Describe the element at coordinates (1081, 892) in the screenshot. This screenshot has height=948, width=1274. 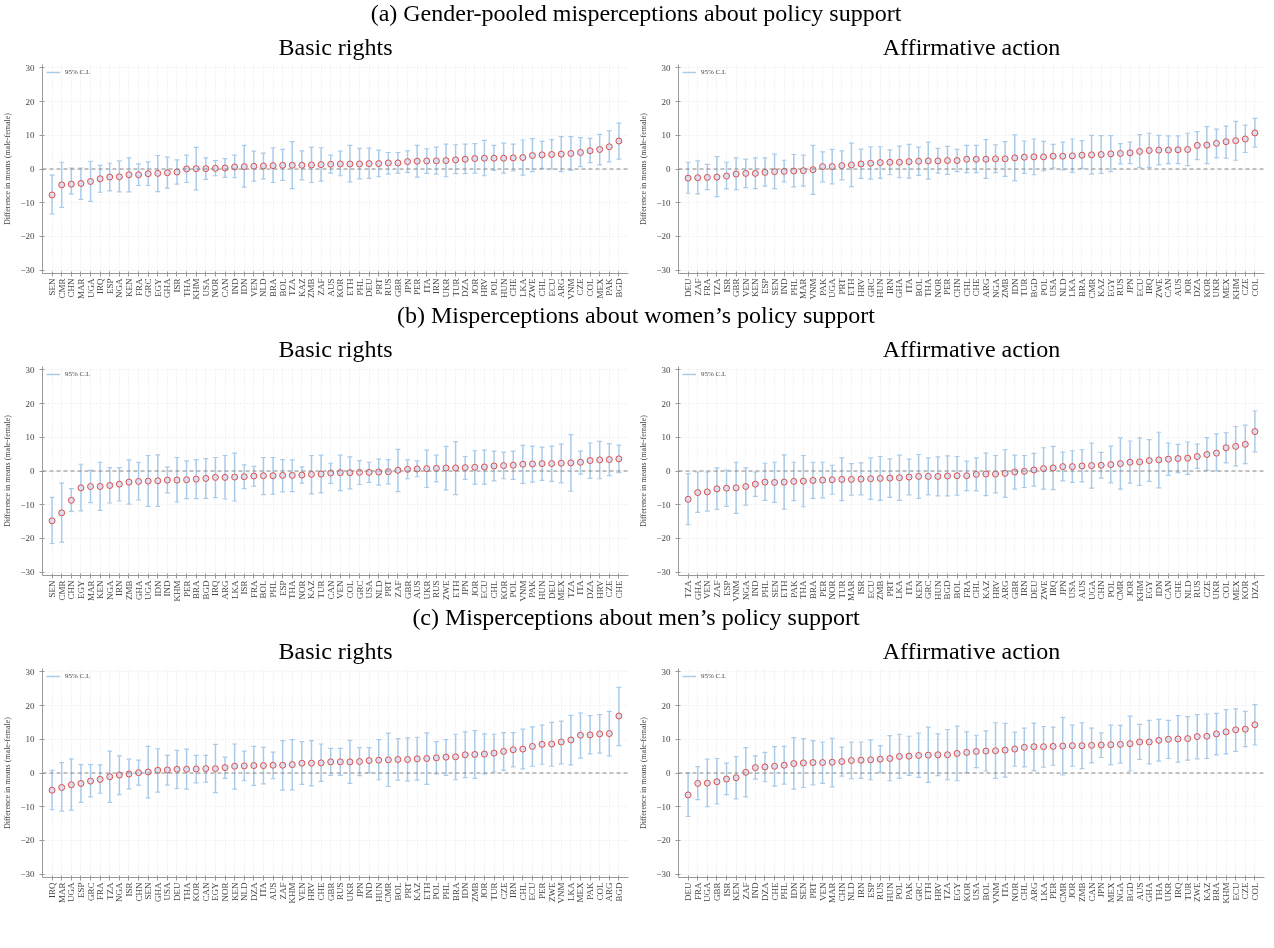
I see `x-tick-label: ZMB` at that location.